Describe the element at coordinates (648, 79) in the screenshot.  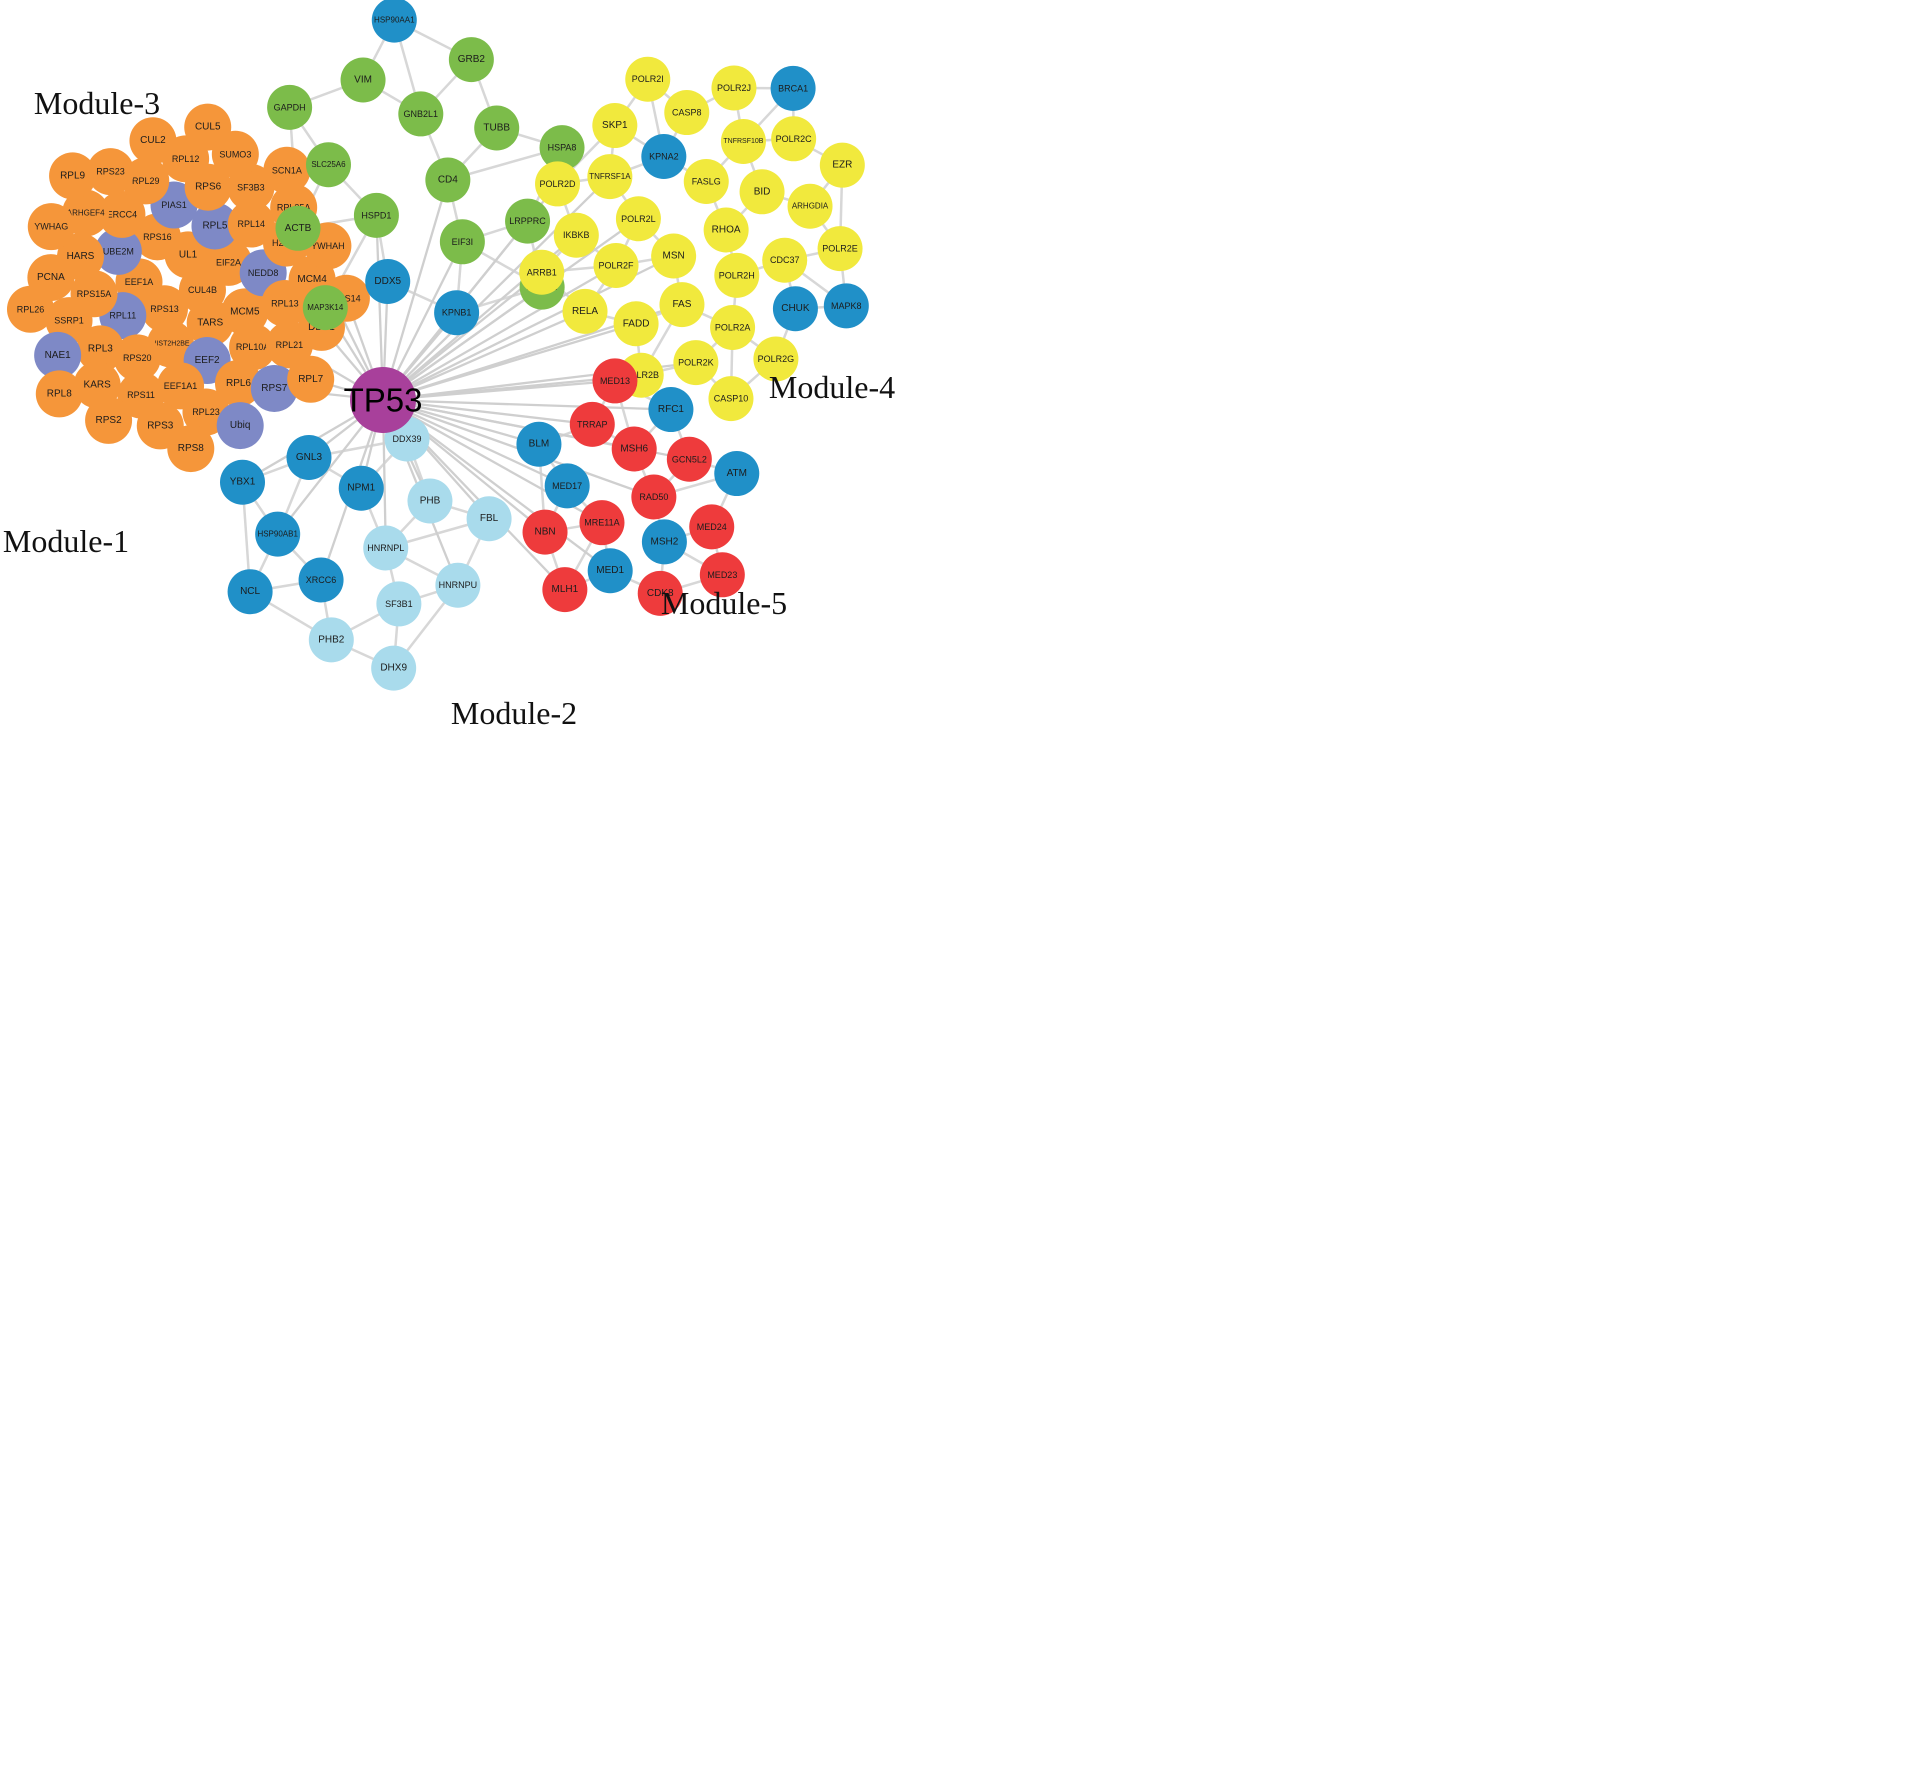
I see `node-label: POLR2I` at that location.